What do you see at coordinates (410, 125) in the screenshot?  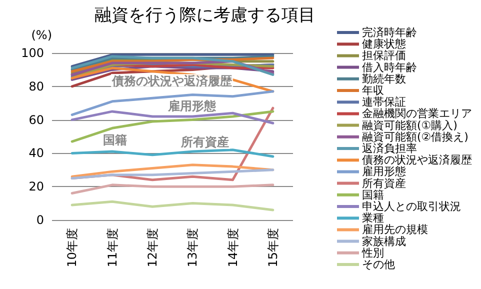 I see `legend-label: 融資可能額(①購入)` at bounding box center [410, 125].